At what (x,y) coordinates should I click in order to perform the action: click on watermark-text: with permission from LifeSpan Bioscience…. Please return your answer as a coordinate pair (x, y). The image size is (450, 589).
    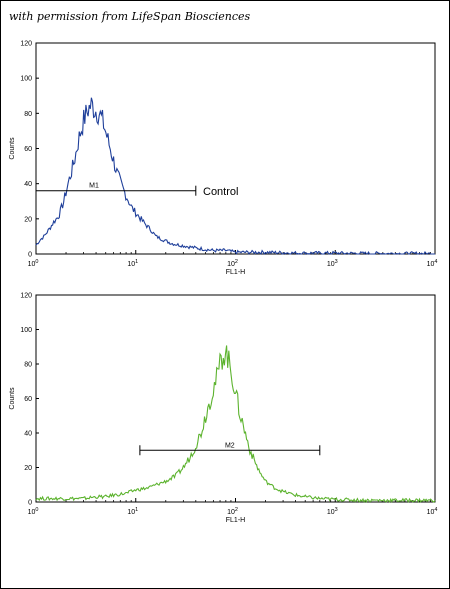
    Looking at the image, I should click on (130, 16).